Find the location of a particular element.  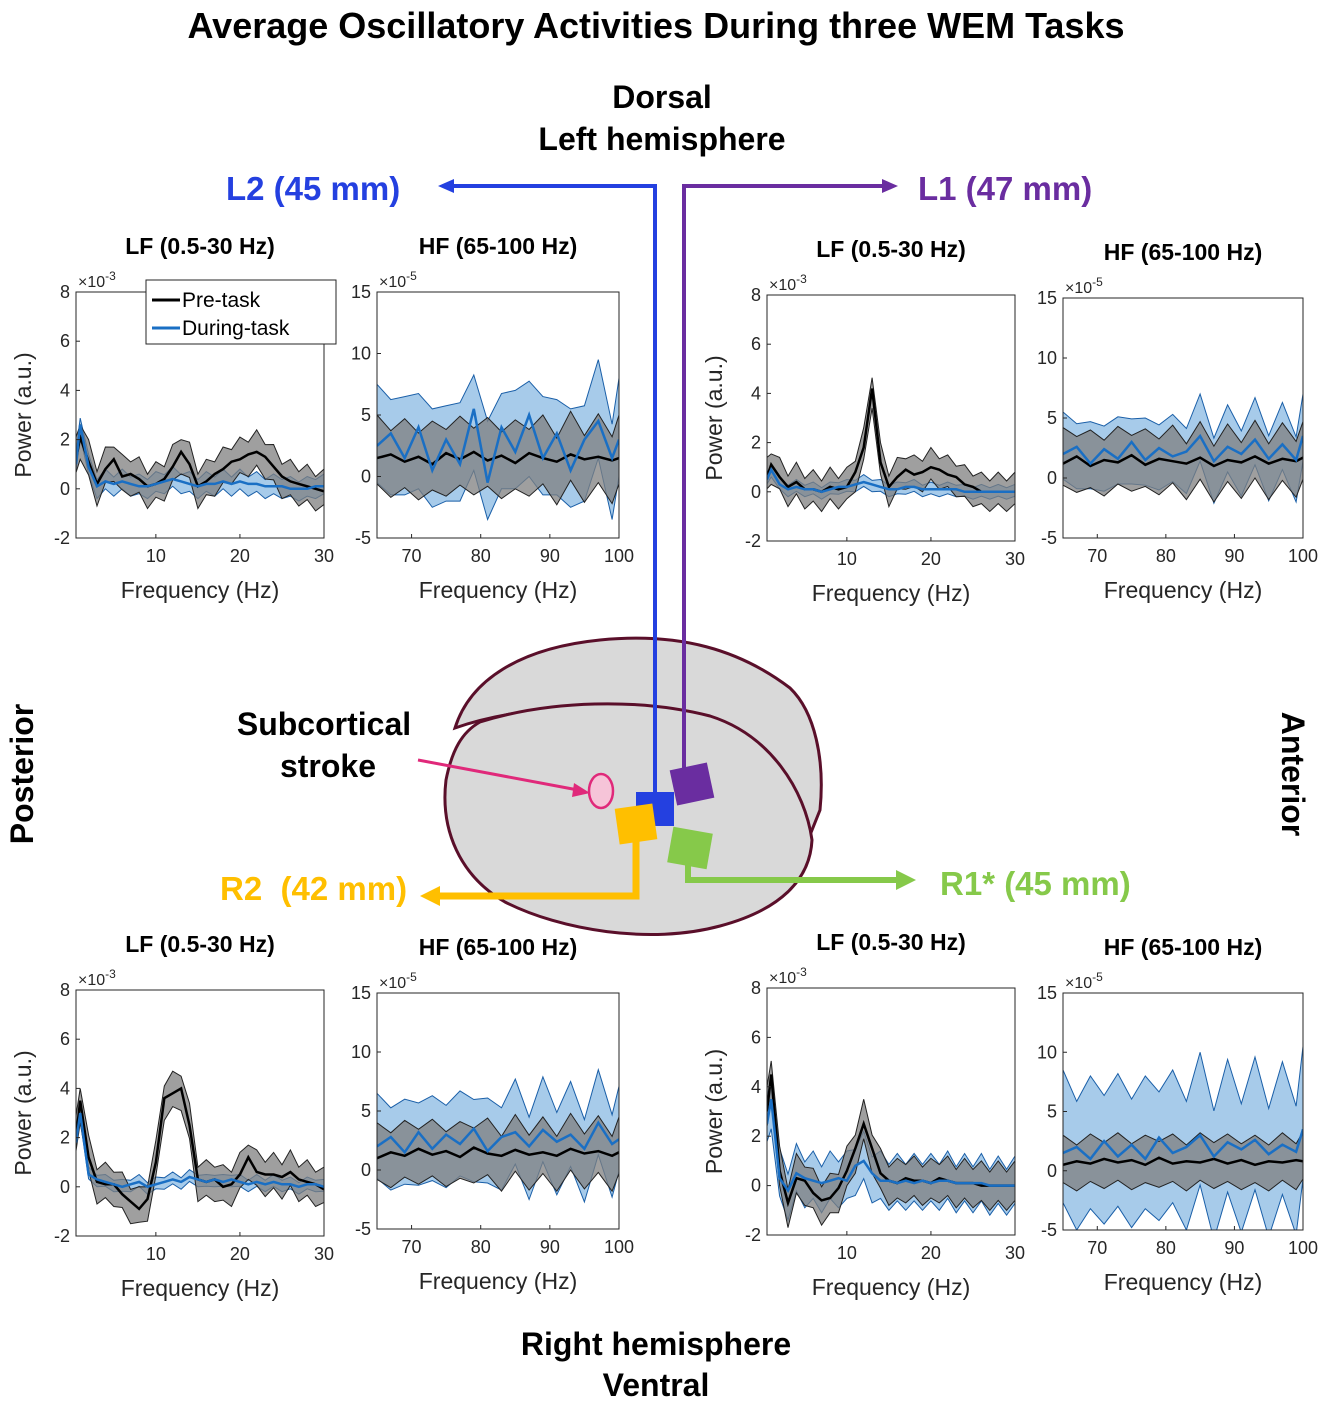

chart-R2-lf-ytick-label: 6 is located at coordinates (65, 1039).